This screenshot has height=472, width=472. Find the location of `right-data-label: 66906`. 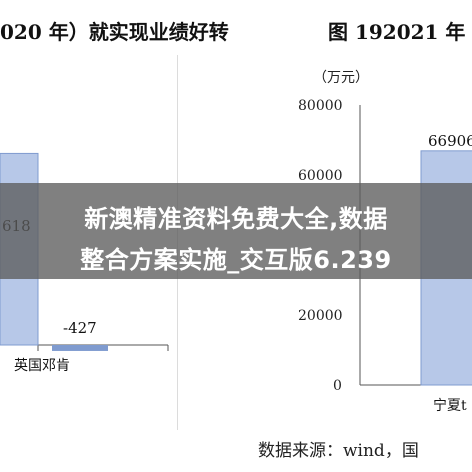

right-data-label: 66906 is located at coordinates (450, 141).